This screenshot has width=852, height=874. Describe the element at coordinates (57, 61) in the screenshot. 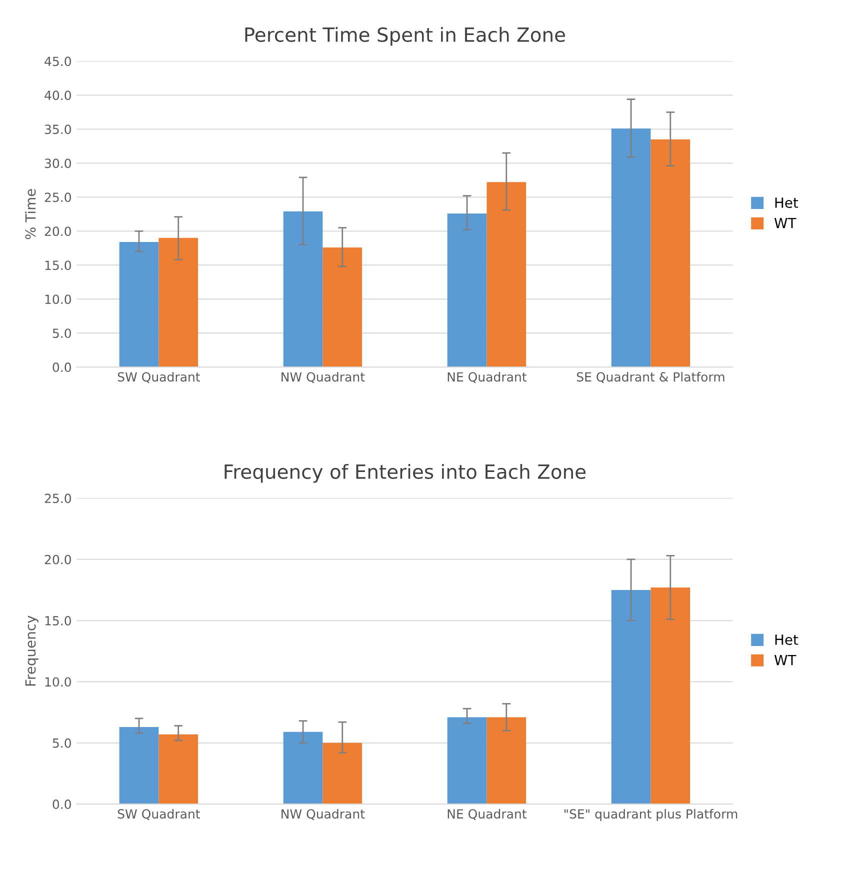

I see `y-tick-label: 45.0` at that location.